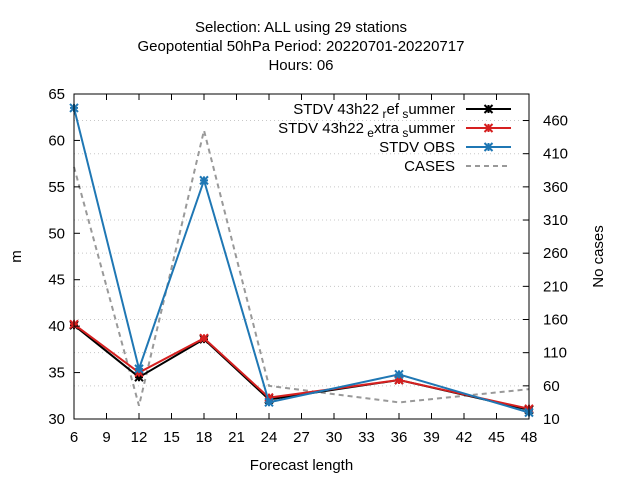  What do you see at coordinates (555, 320) in the screenshot?
I see `y2-tick-label: 160` at bounding box center [555, 320].